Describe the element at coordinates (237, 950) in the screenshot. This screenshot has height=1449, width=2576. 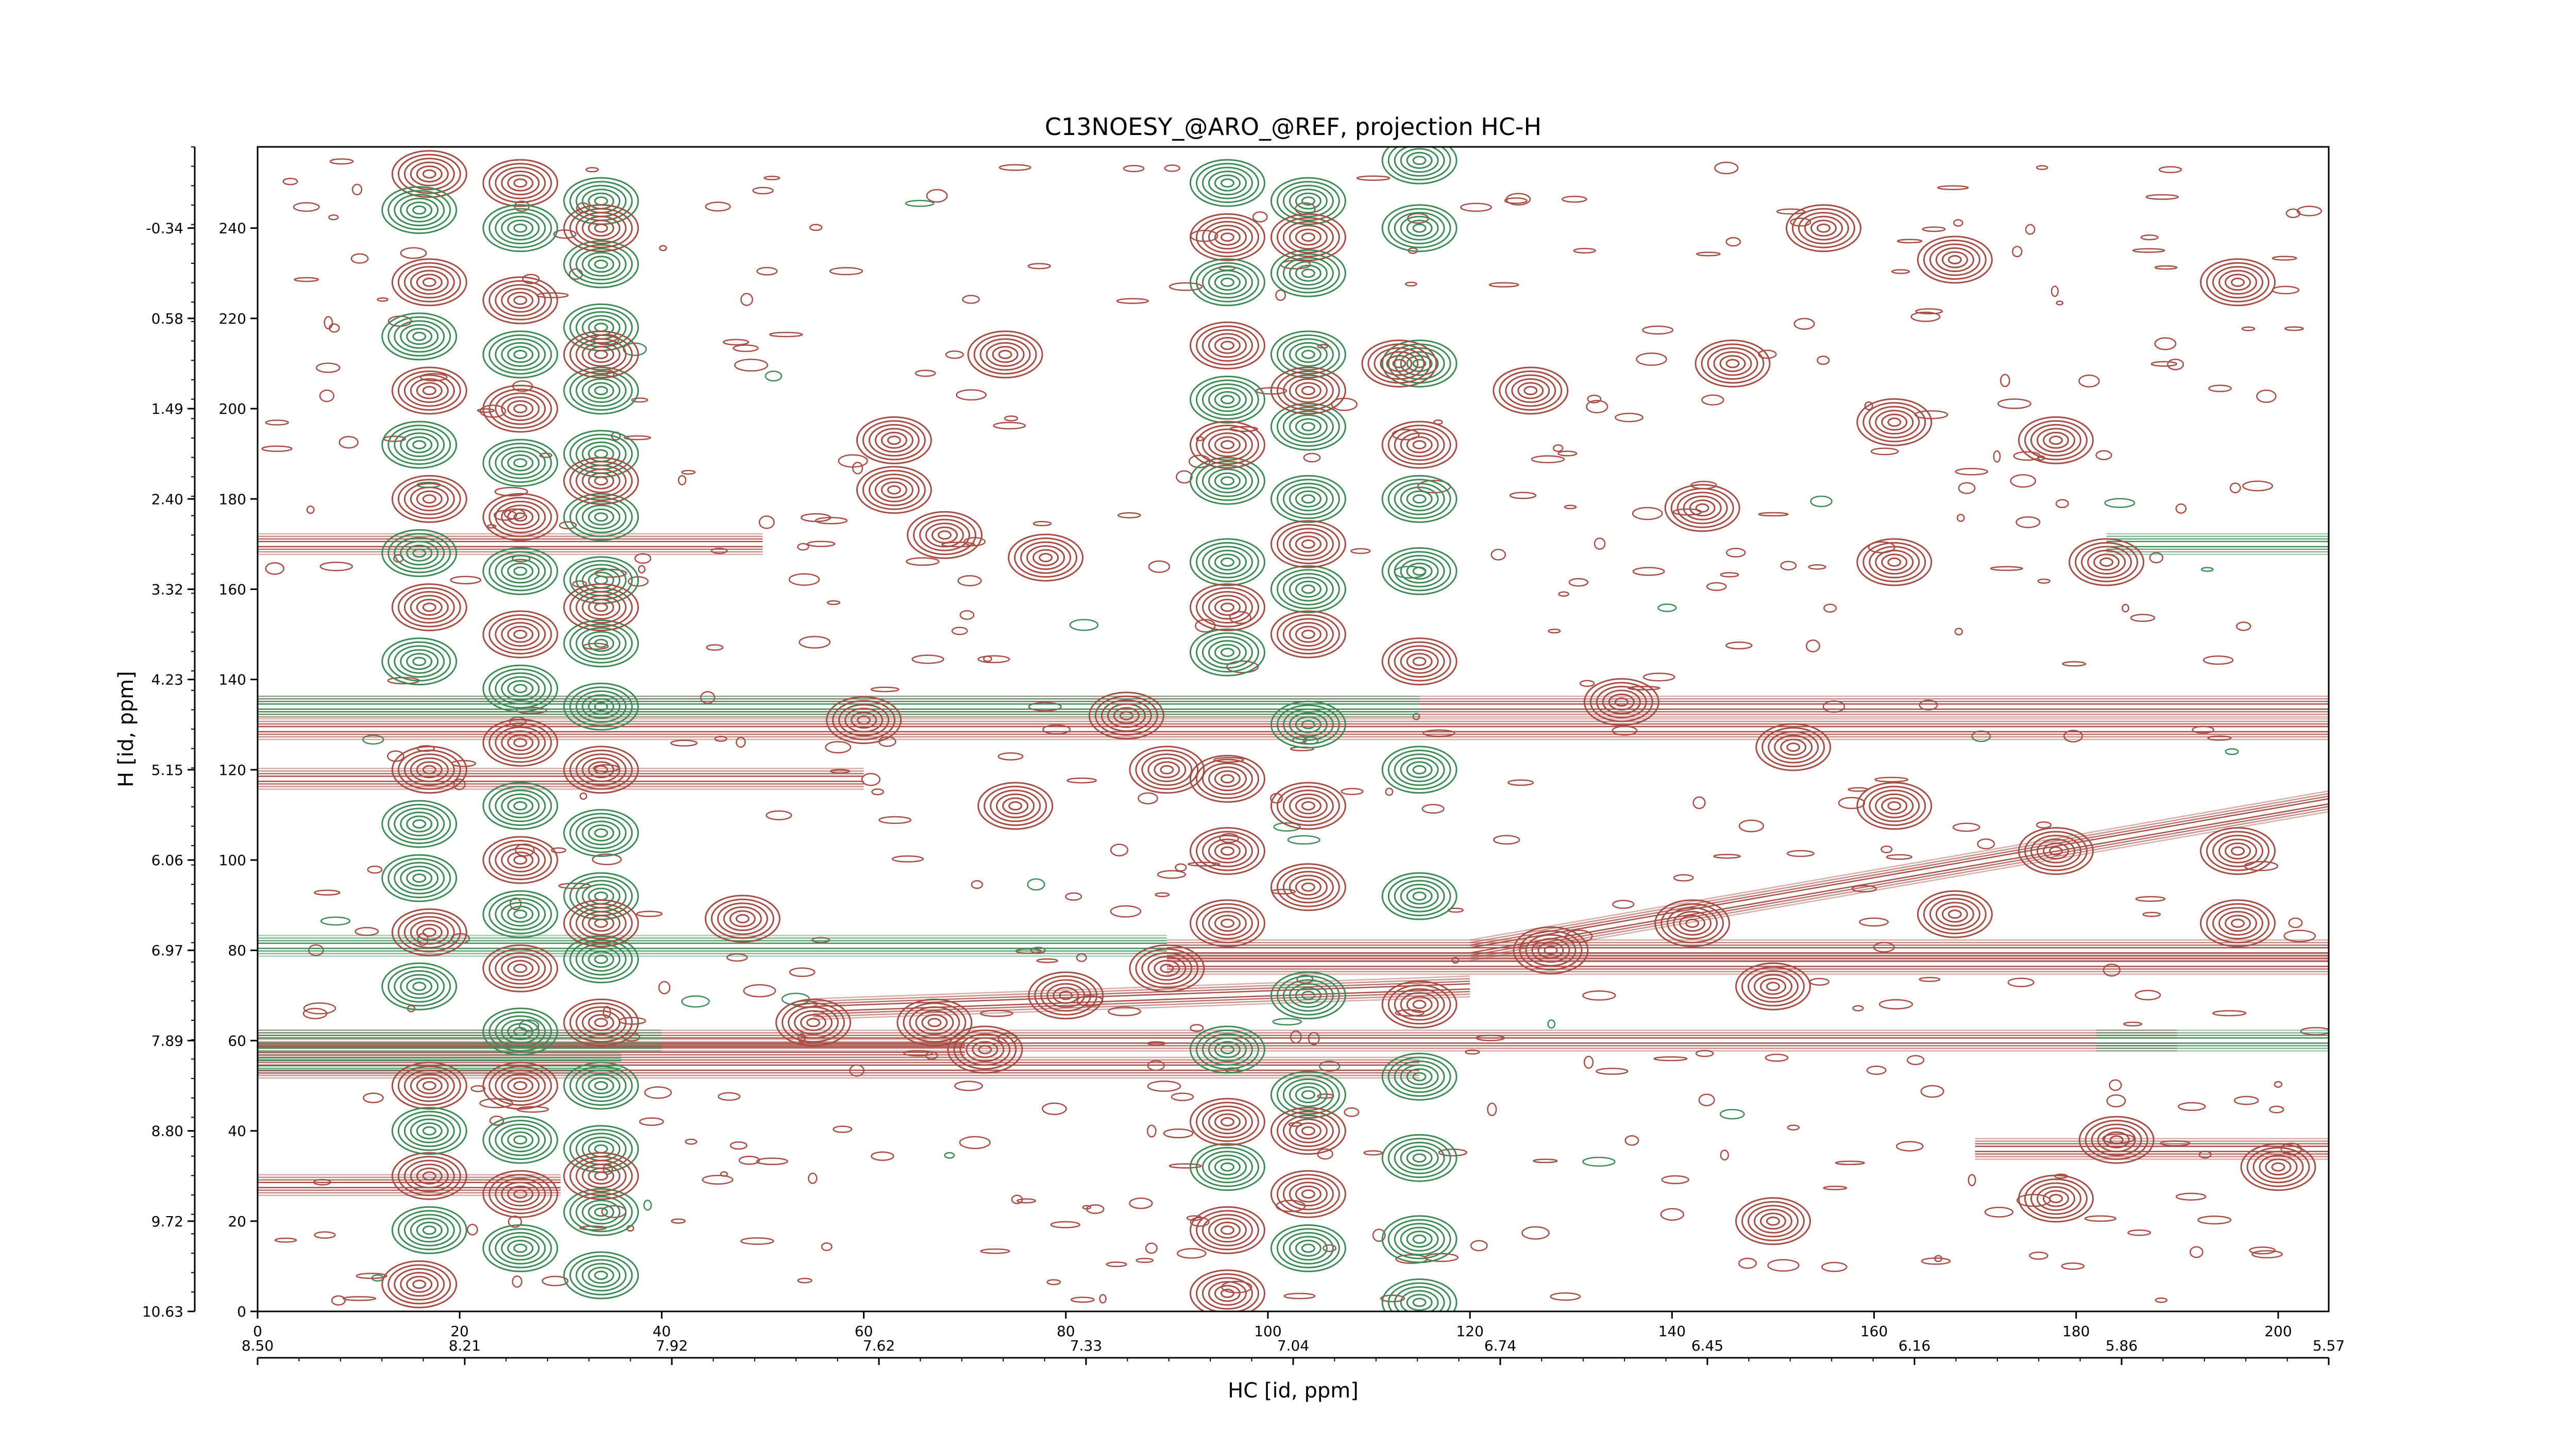
I see `y-tick-label: 80` at that location.